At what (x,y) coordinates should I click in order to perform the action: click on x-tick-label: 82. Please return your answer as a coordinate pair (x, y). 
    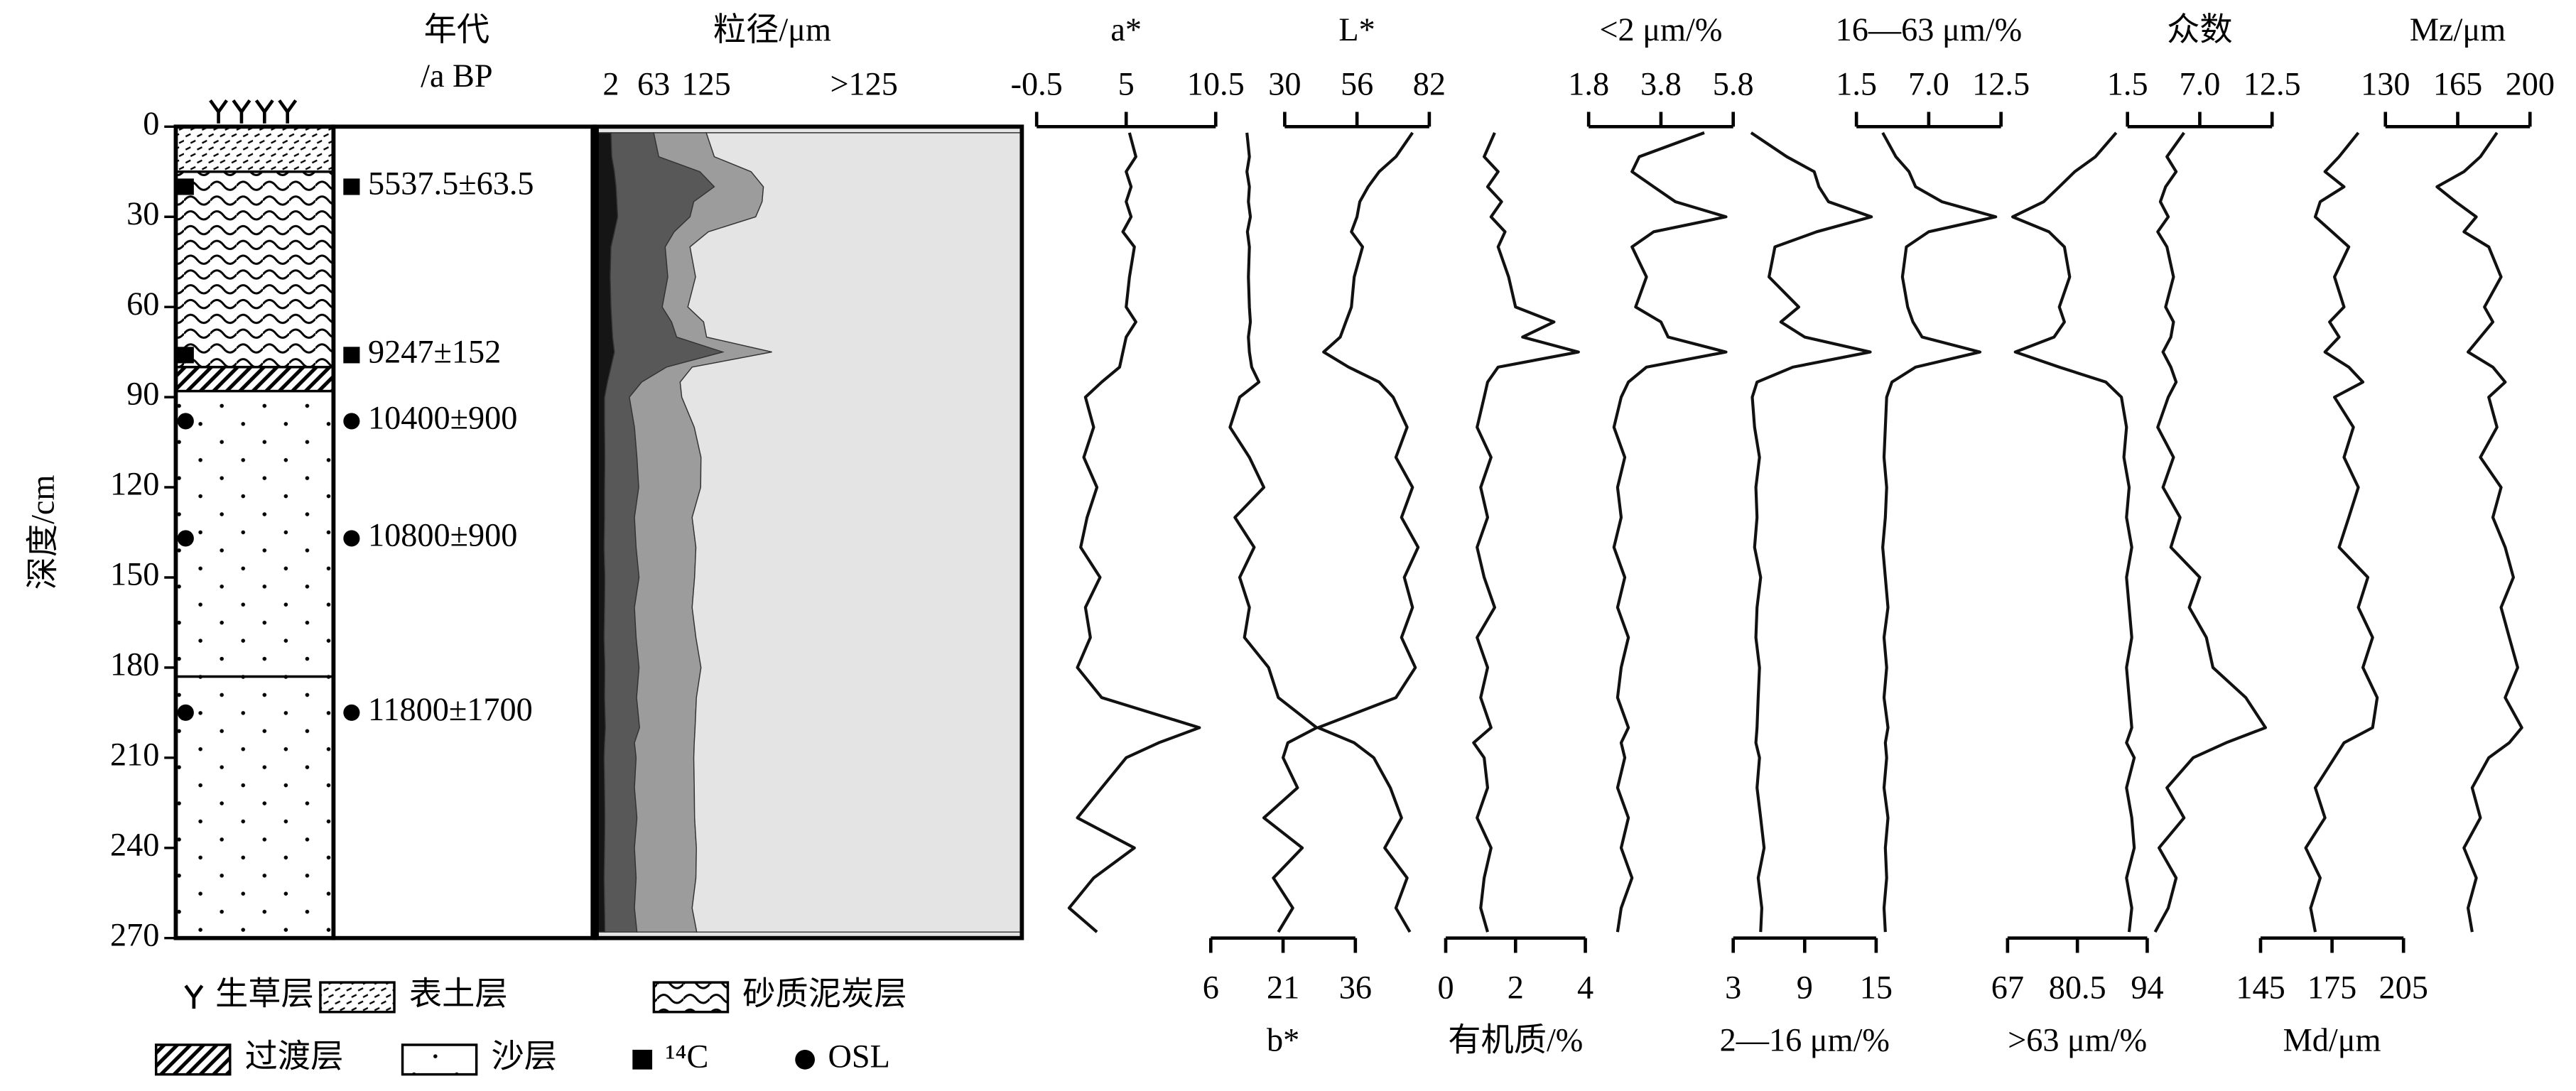
    Looking at the image, I should click on (1429, 84).